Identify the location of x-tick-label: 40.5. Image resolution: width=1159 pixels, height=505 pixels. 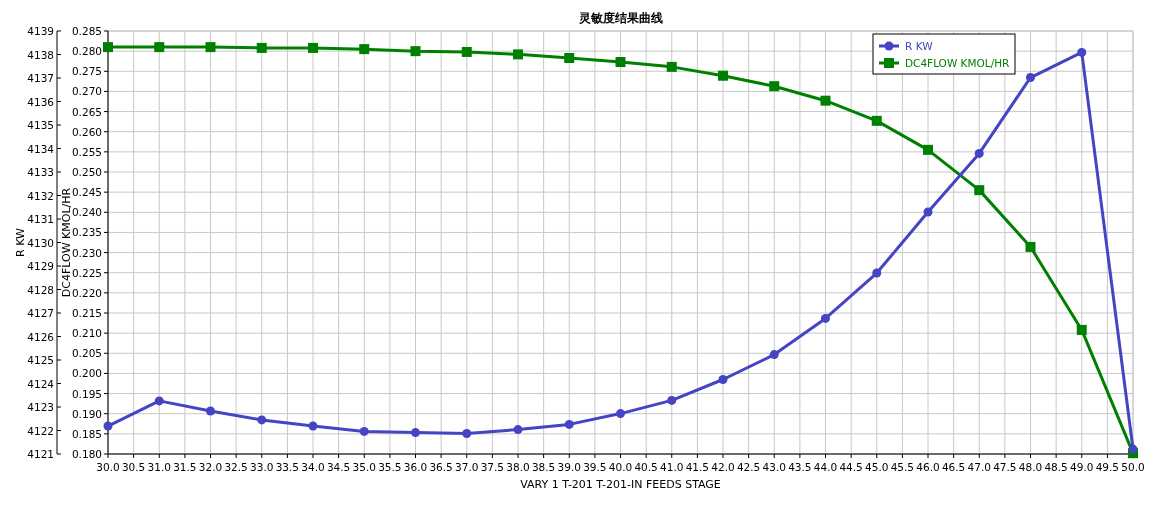
(646, 467).